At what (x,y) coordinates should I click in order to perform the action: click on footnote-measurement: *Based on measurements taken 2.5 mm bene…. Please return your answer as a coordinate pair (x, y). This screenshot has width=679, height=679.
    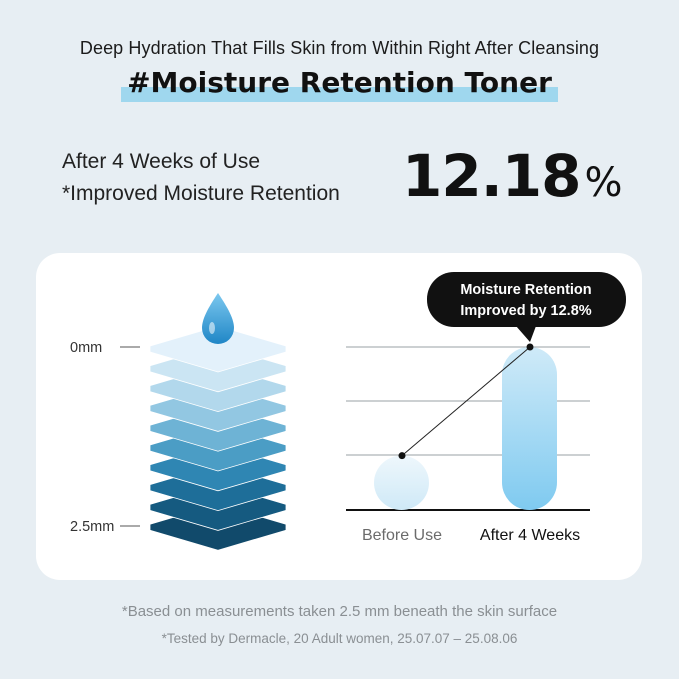
    Looking at the image, I should click on (339, 611).